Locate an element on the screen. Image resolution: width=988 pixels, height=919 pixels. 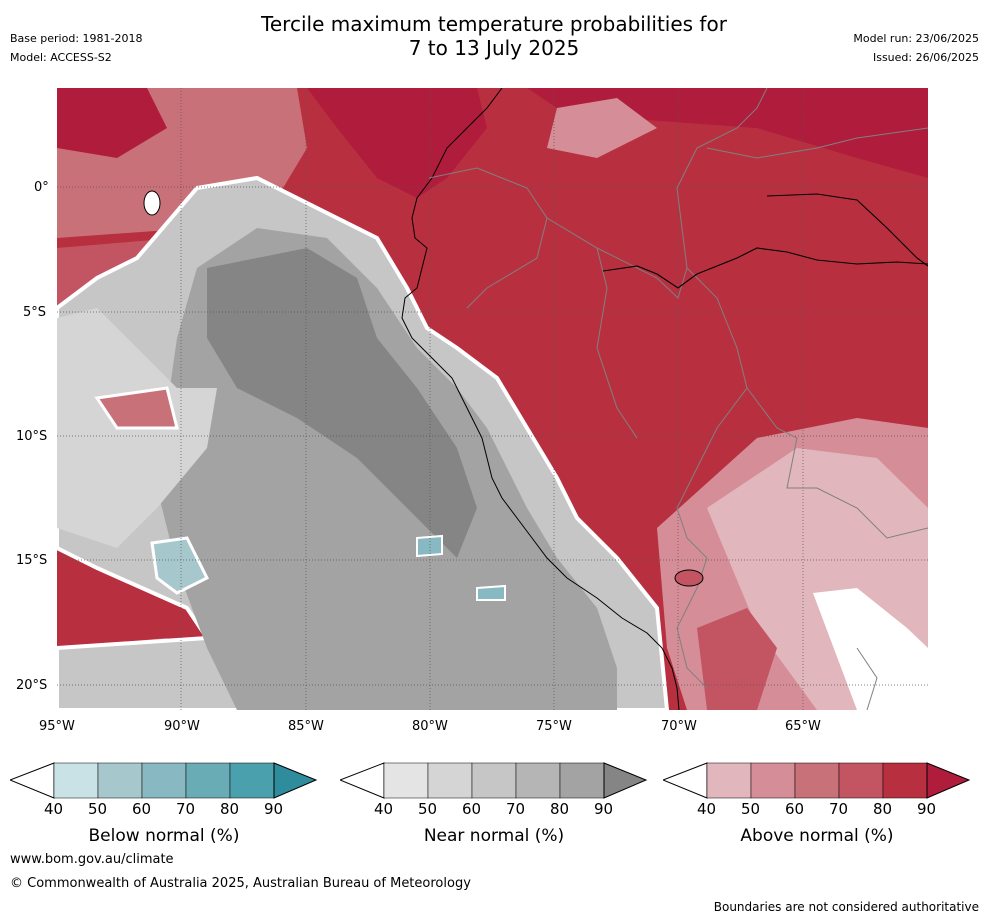
lat-label-20s: 20°S is located at coordinates (32, 685).